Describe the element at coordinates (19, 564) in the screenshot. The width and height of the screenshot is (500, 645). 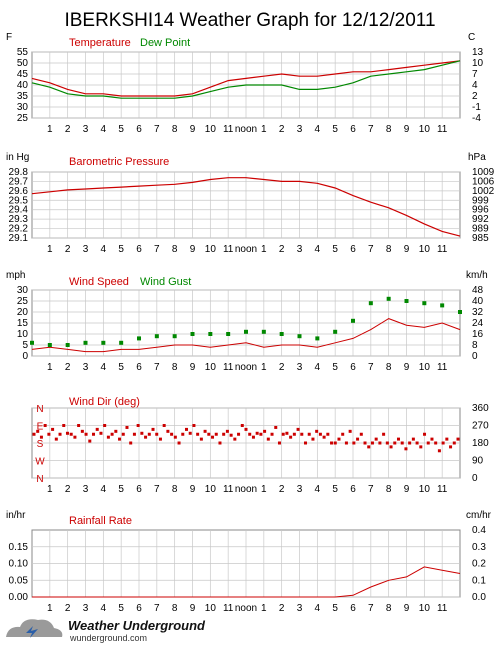
I see `rain-y-tick: 0.10` at that location.